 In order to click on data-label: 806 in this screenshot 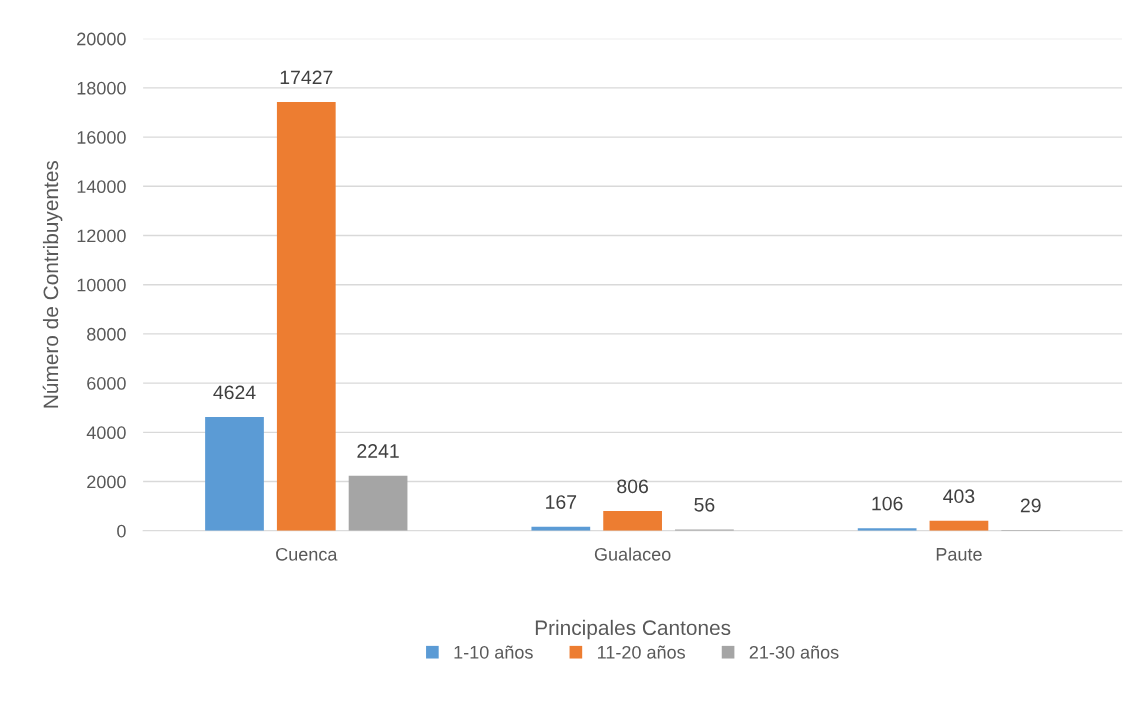, I will do `click(632, 486)`.